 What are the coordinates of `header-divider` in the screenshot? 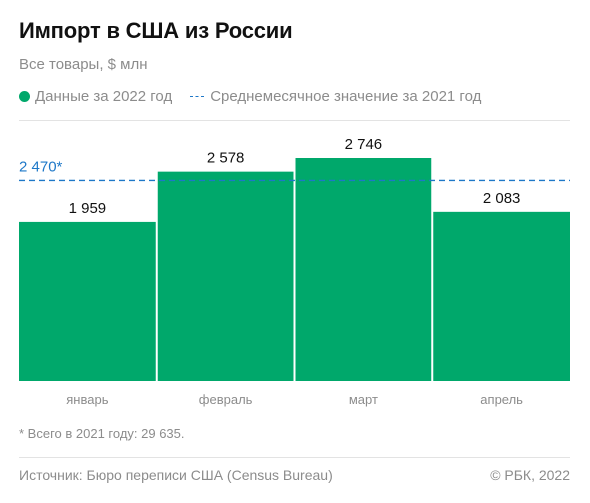 It's located at (294, 120).